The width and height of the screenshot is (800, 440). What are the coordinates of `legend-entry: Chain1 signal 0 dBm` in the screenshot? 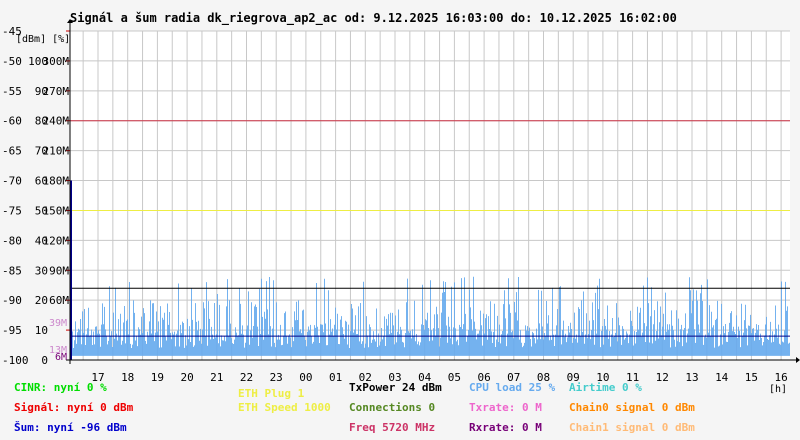 It's located at (632, 427).